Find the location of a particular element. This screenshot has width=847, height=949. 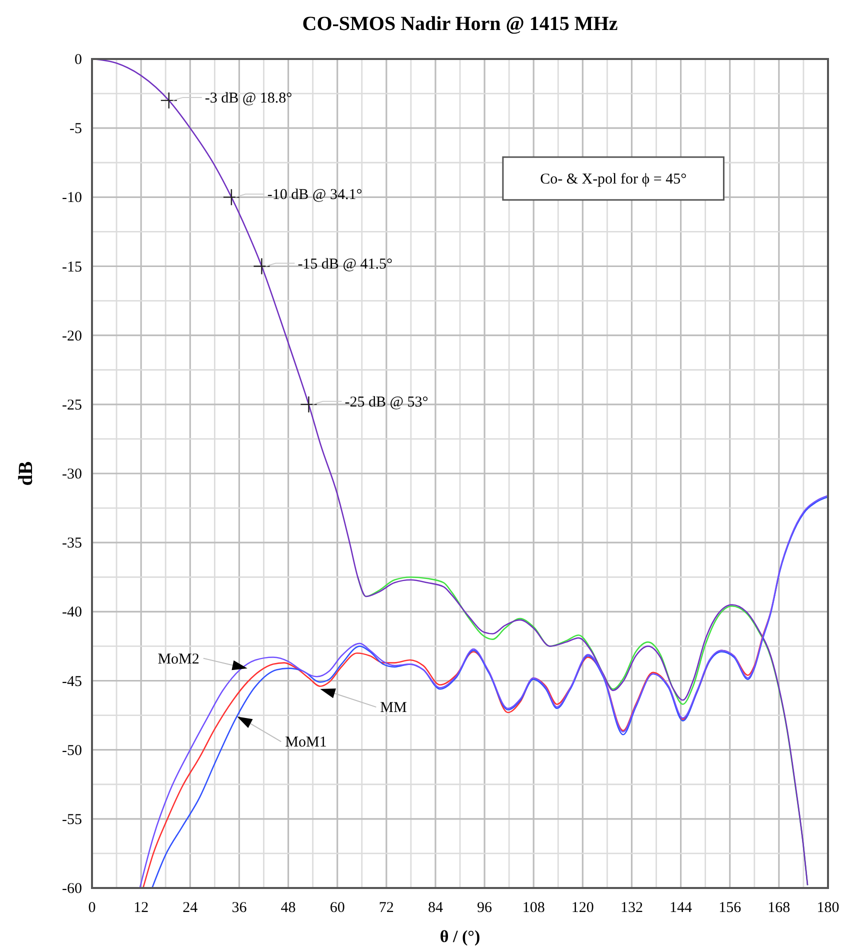

x-tick-label: 0 is located at coordinates (92, 908).